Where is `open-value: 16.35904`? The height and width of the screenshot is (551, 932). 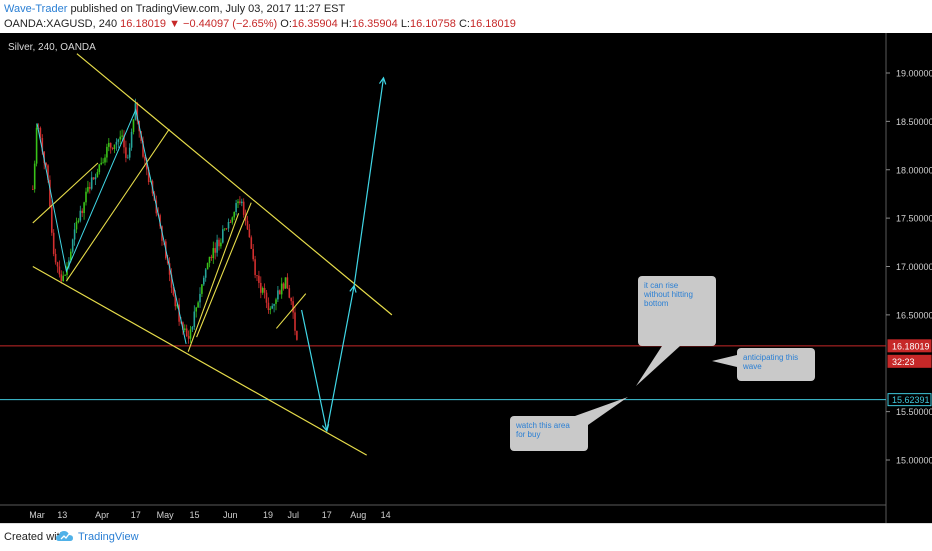 open-value: 16.35904 is located at coordinates (314, 24).